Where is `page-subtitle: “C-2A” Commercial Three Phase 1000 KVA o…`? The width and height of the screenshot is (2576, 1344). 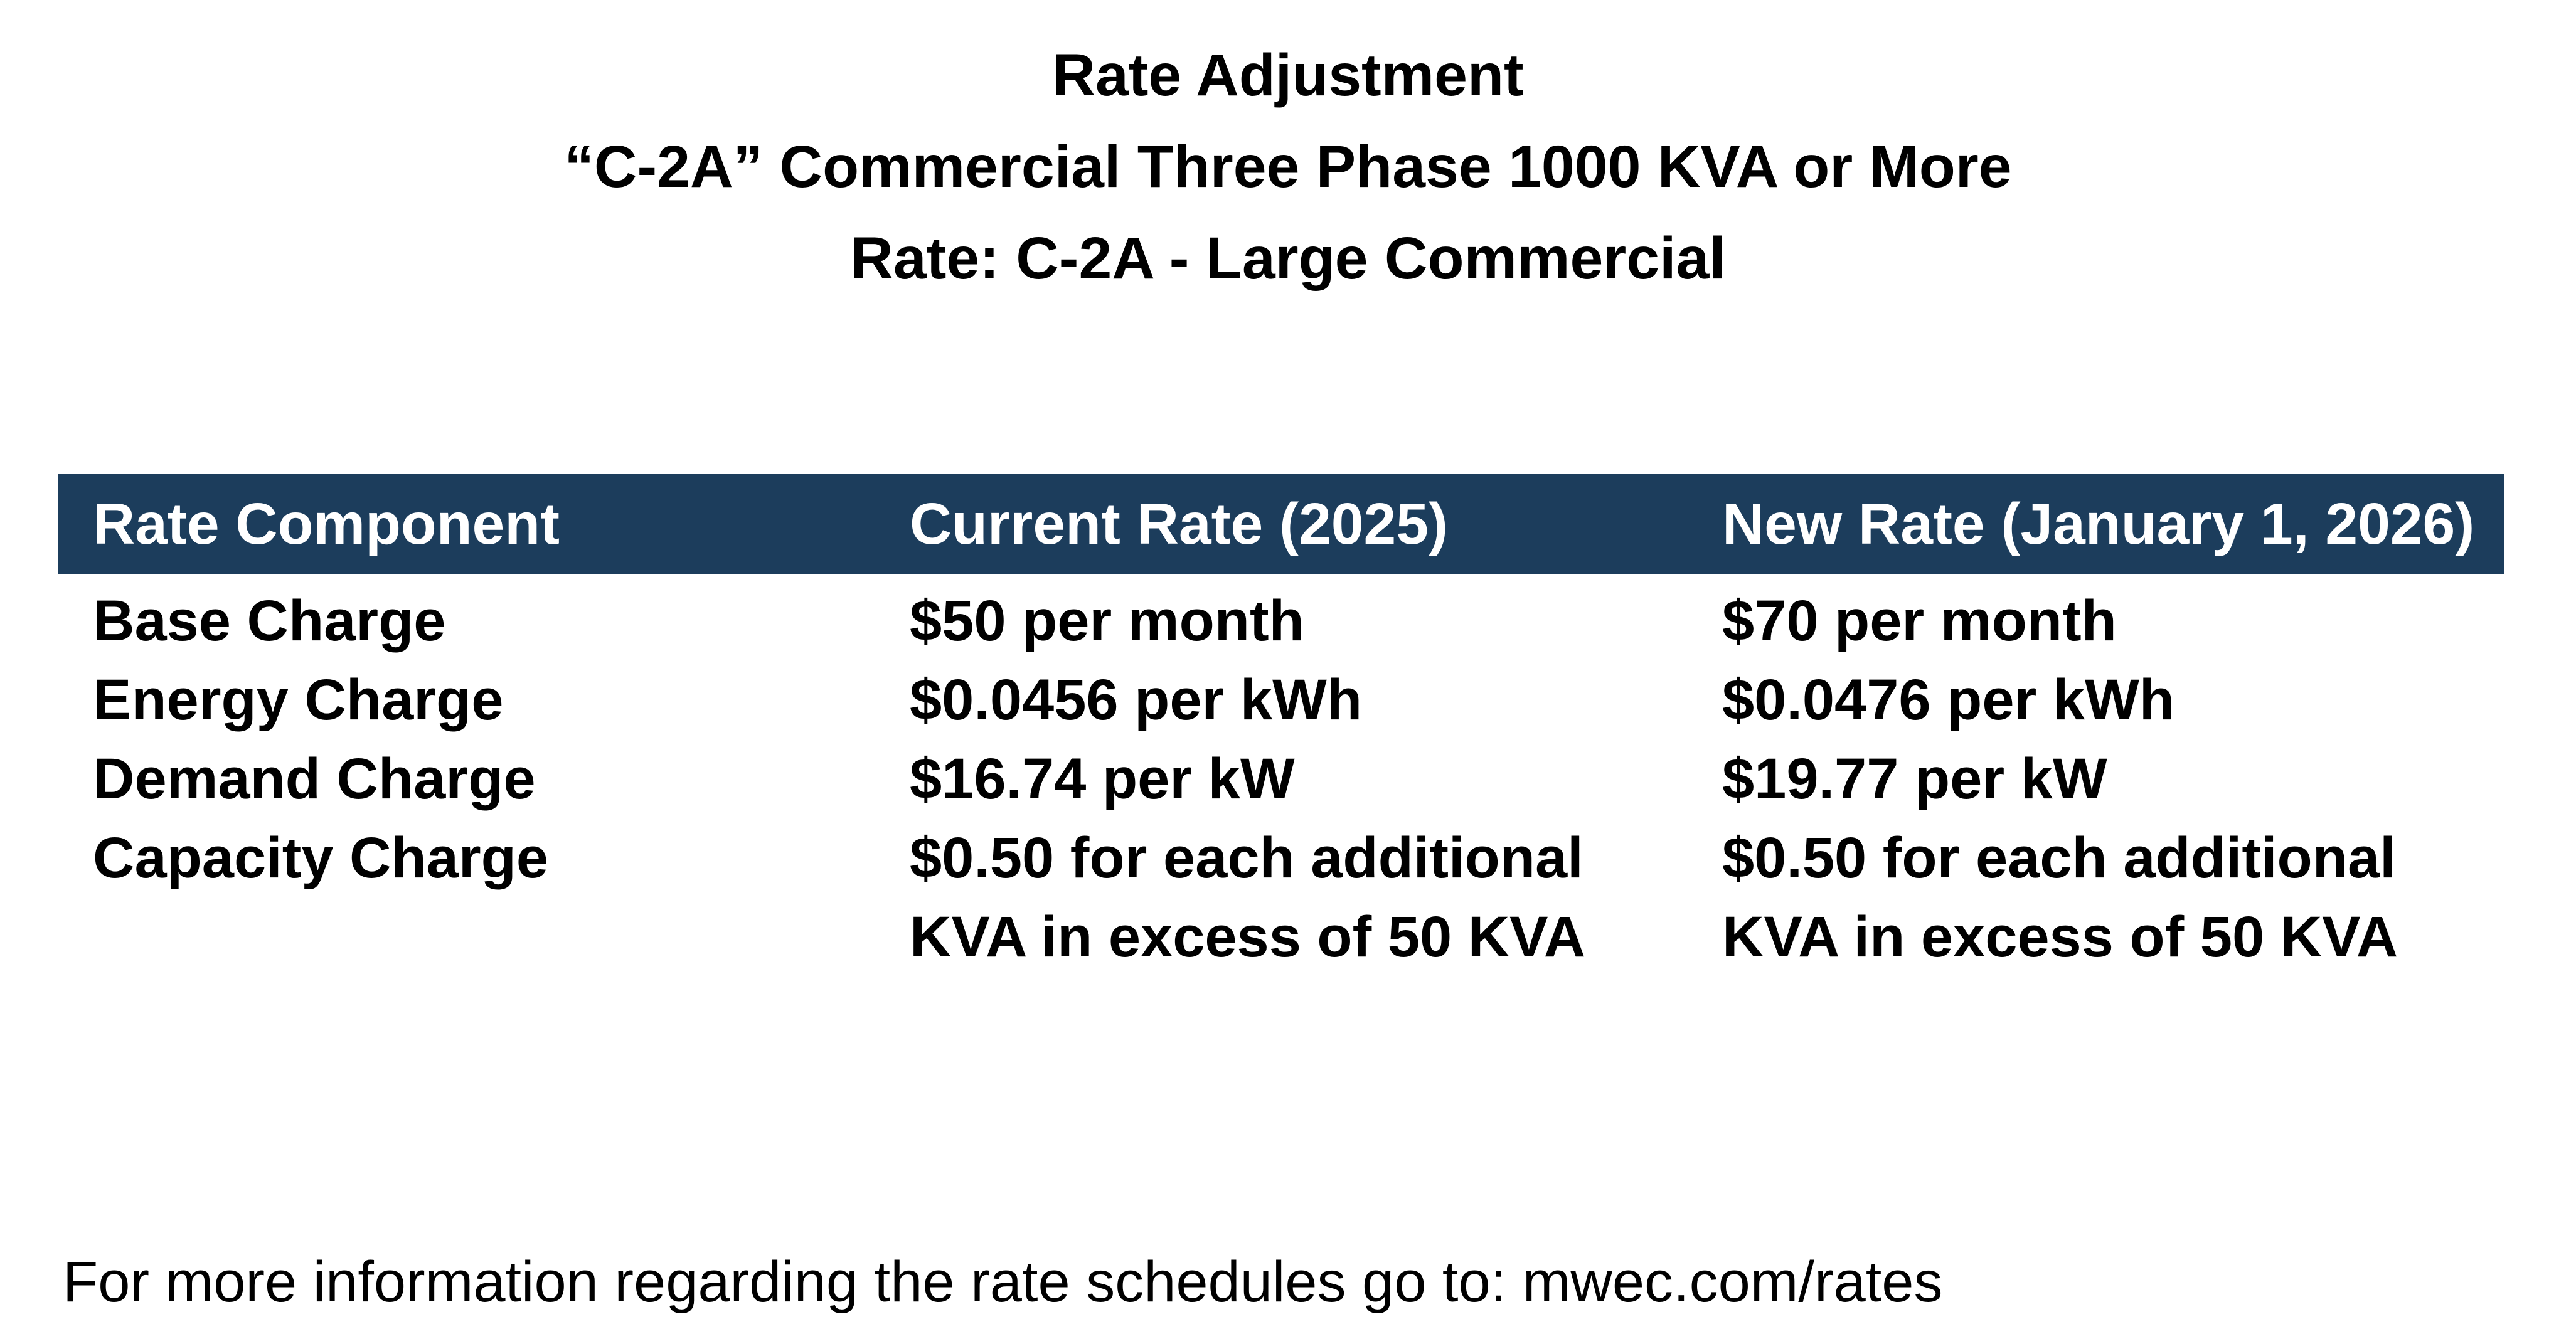
page-subtitle: “C-2A” Commercial Three Phase 1000 KVA o… is located at coordinates (1288, 167).